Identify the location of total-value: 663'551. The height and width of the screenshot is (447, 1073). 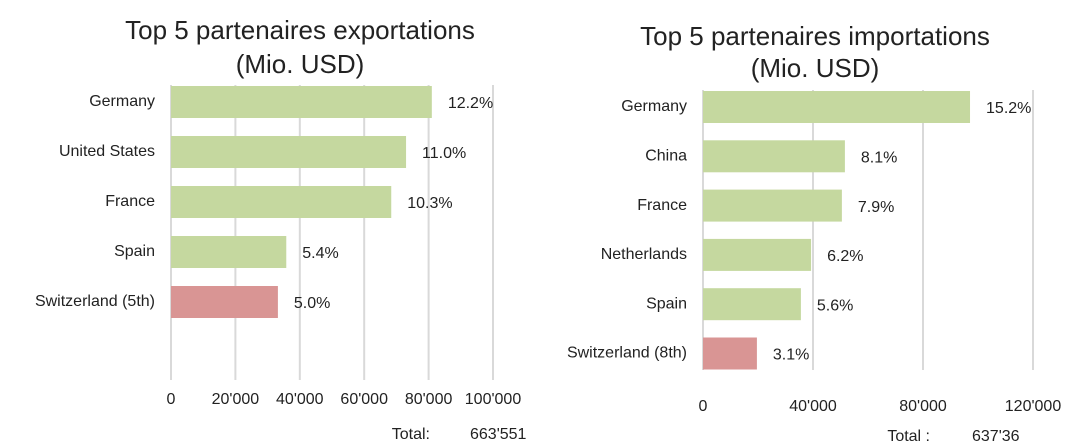
(498, 434).